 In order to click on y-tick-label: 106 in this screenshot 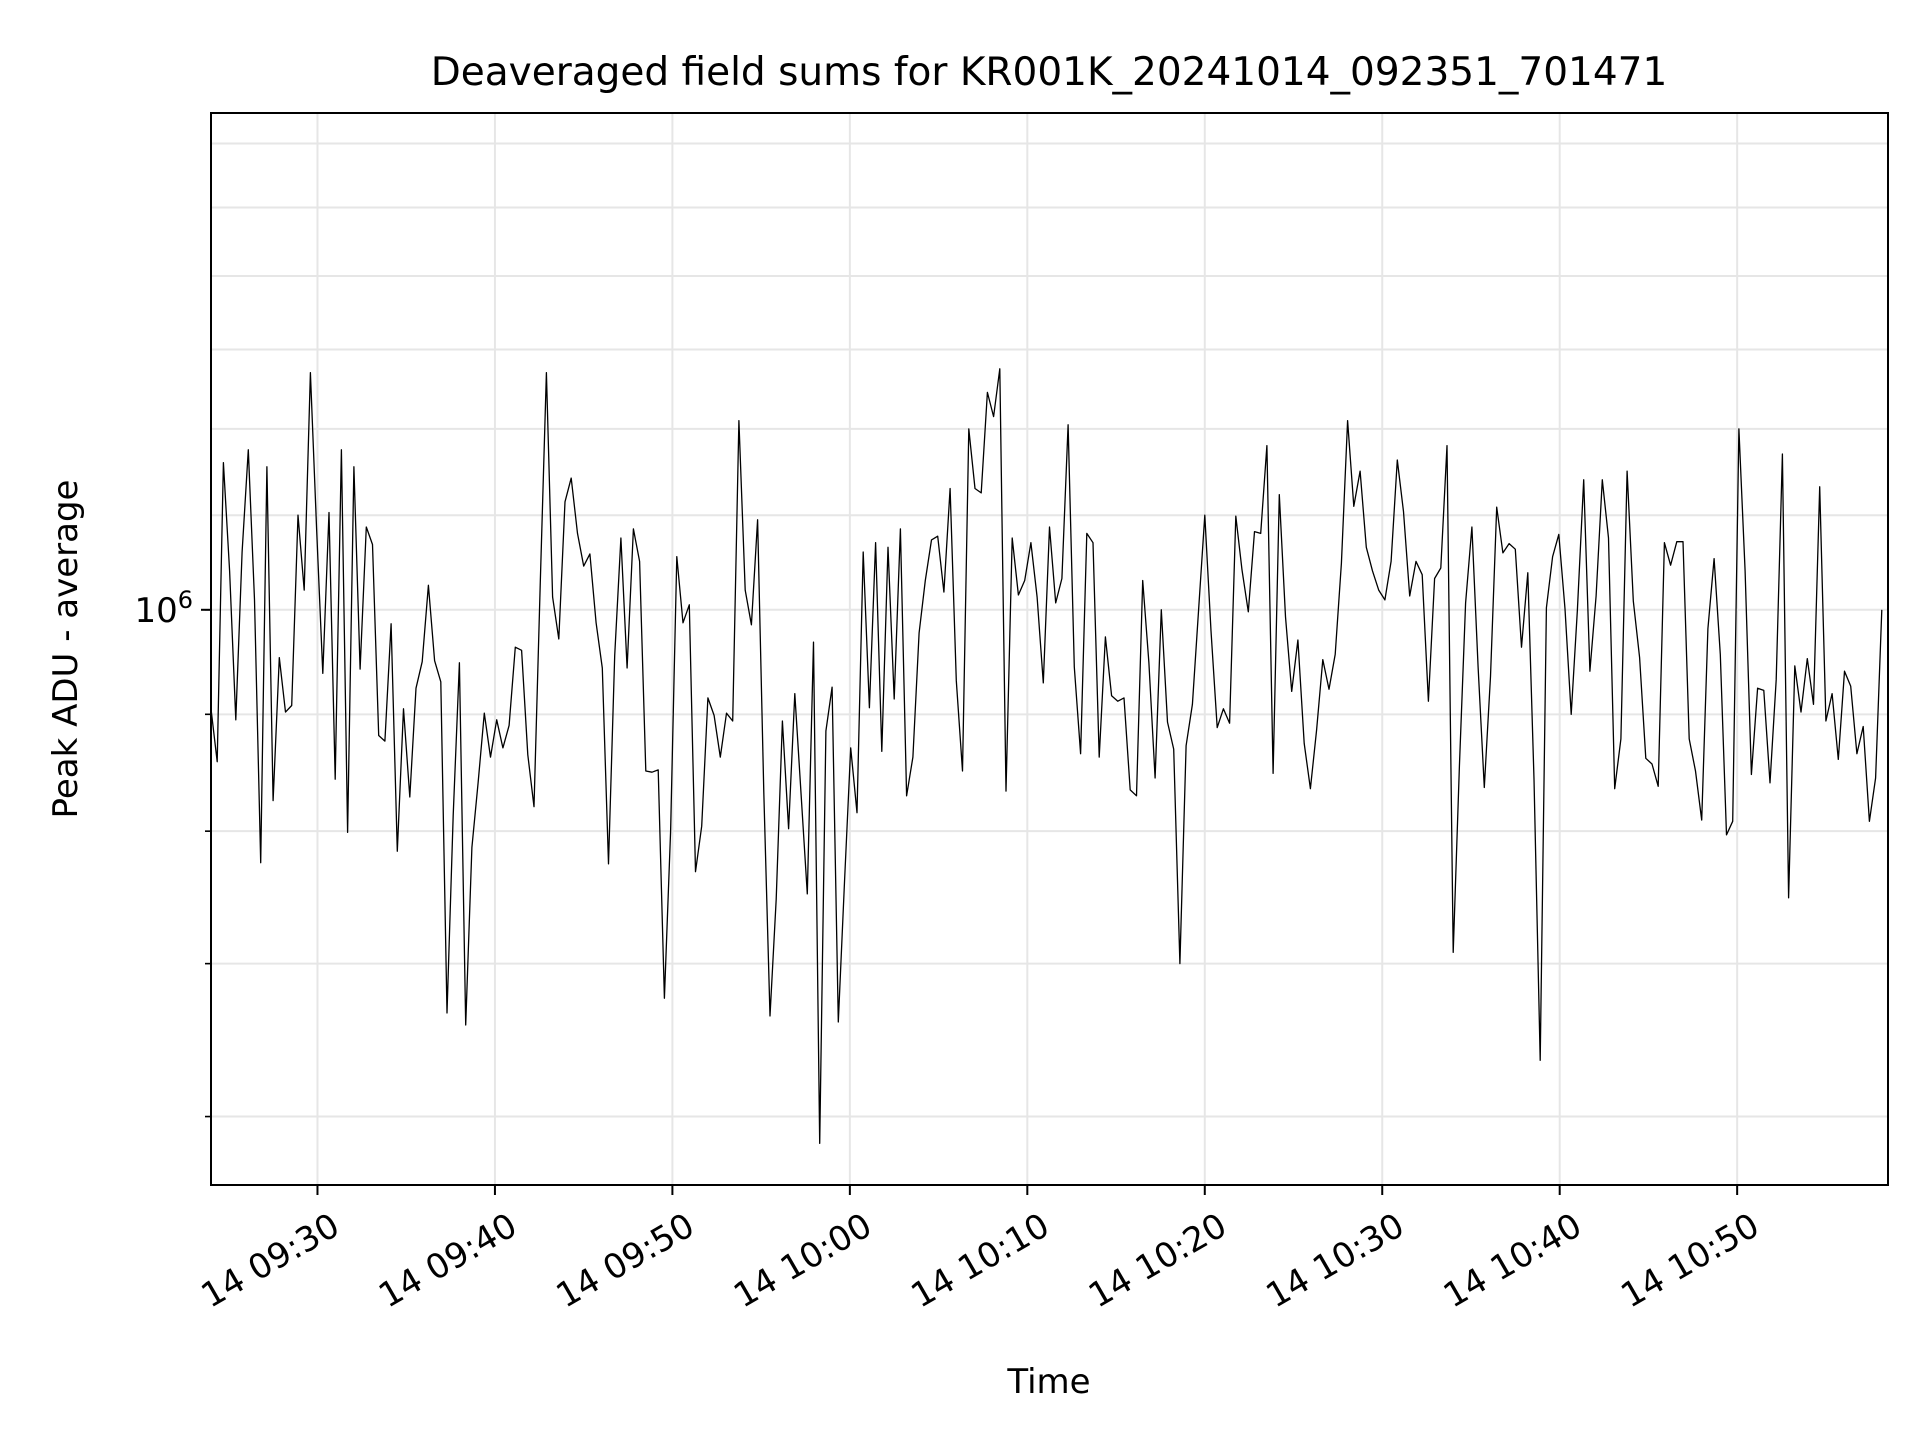, I will do `click(163, 608)`.